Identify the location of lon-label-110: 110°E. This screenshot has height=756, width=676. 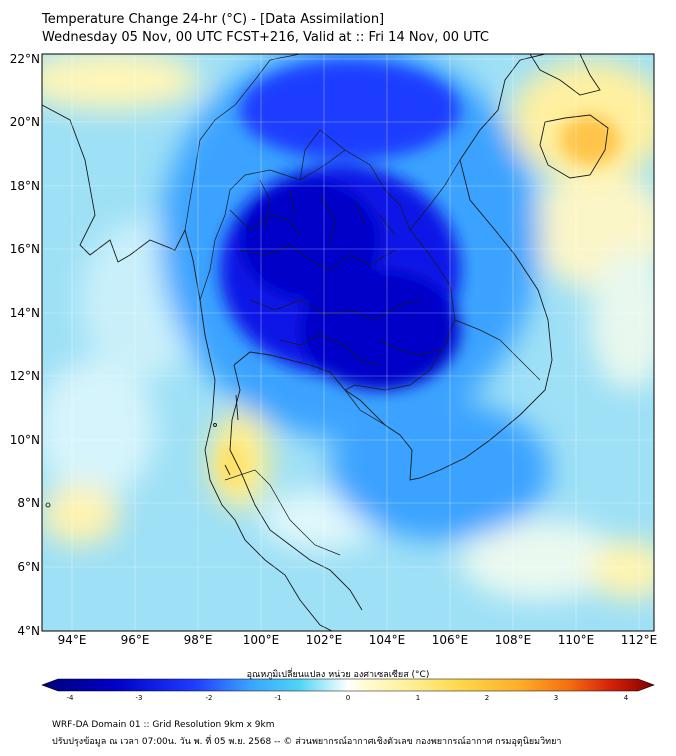
(576, 640).